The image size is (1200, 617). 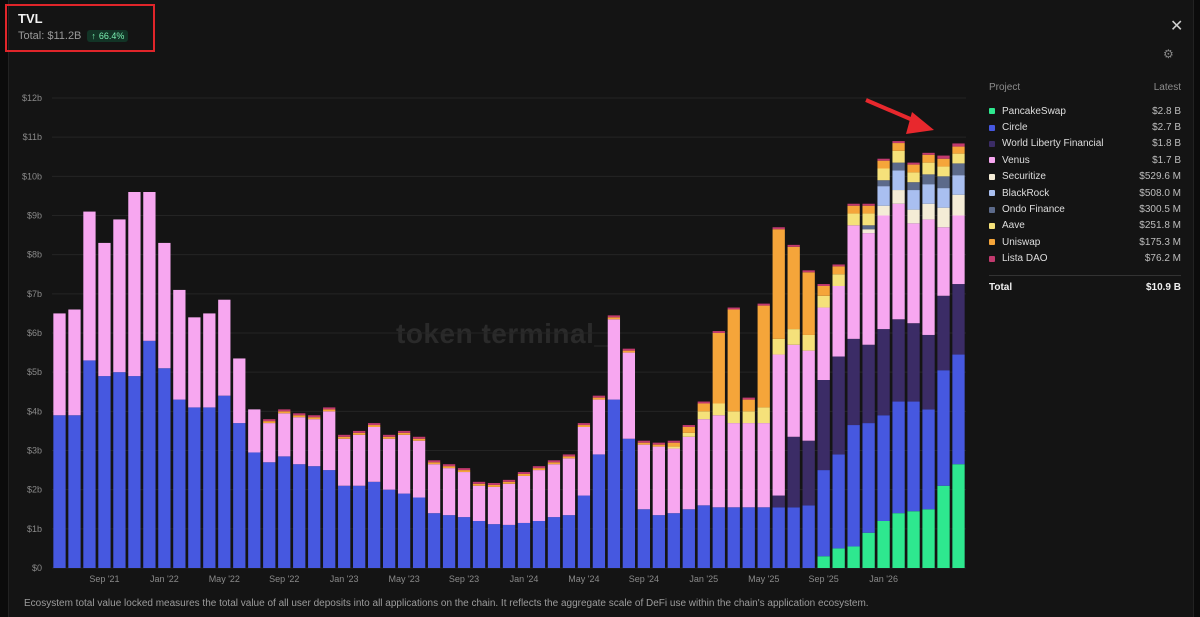 I want to click on legend-item: Circle $2.7 B, so click(x=1085, y=127).